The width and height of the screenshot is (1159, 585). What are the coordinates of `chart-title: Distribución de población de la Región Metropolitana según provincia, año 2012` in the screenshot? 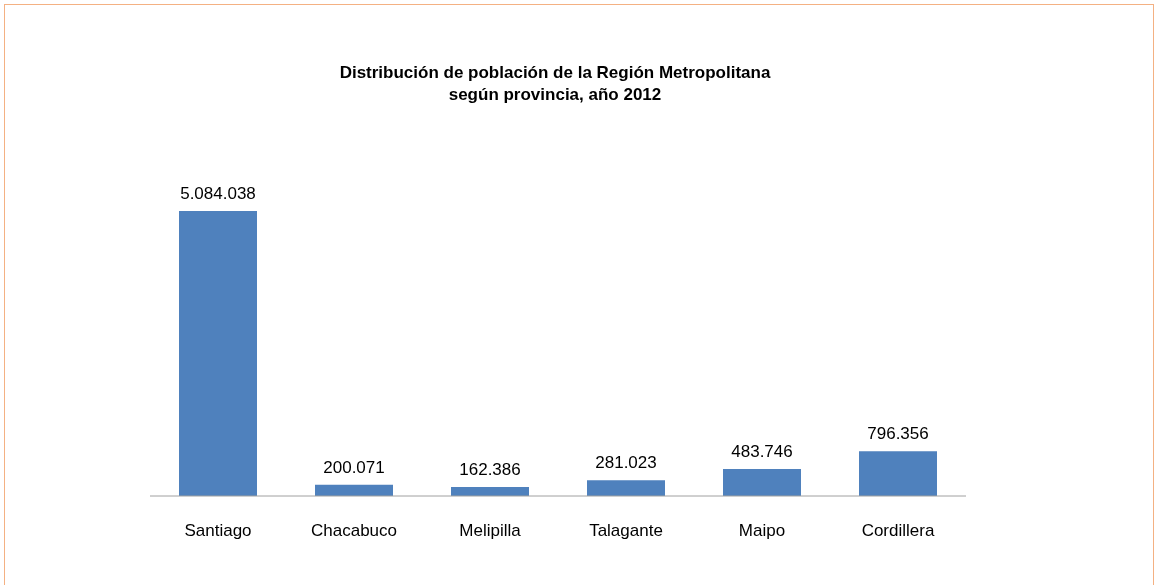 It's located at (555, 84).